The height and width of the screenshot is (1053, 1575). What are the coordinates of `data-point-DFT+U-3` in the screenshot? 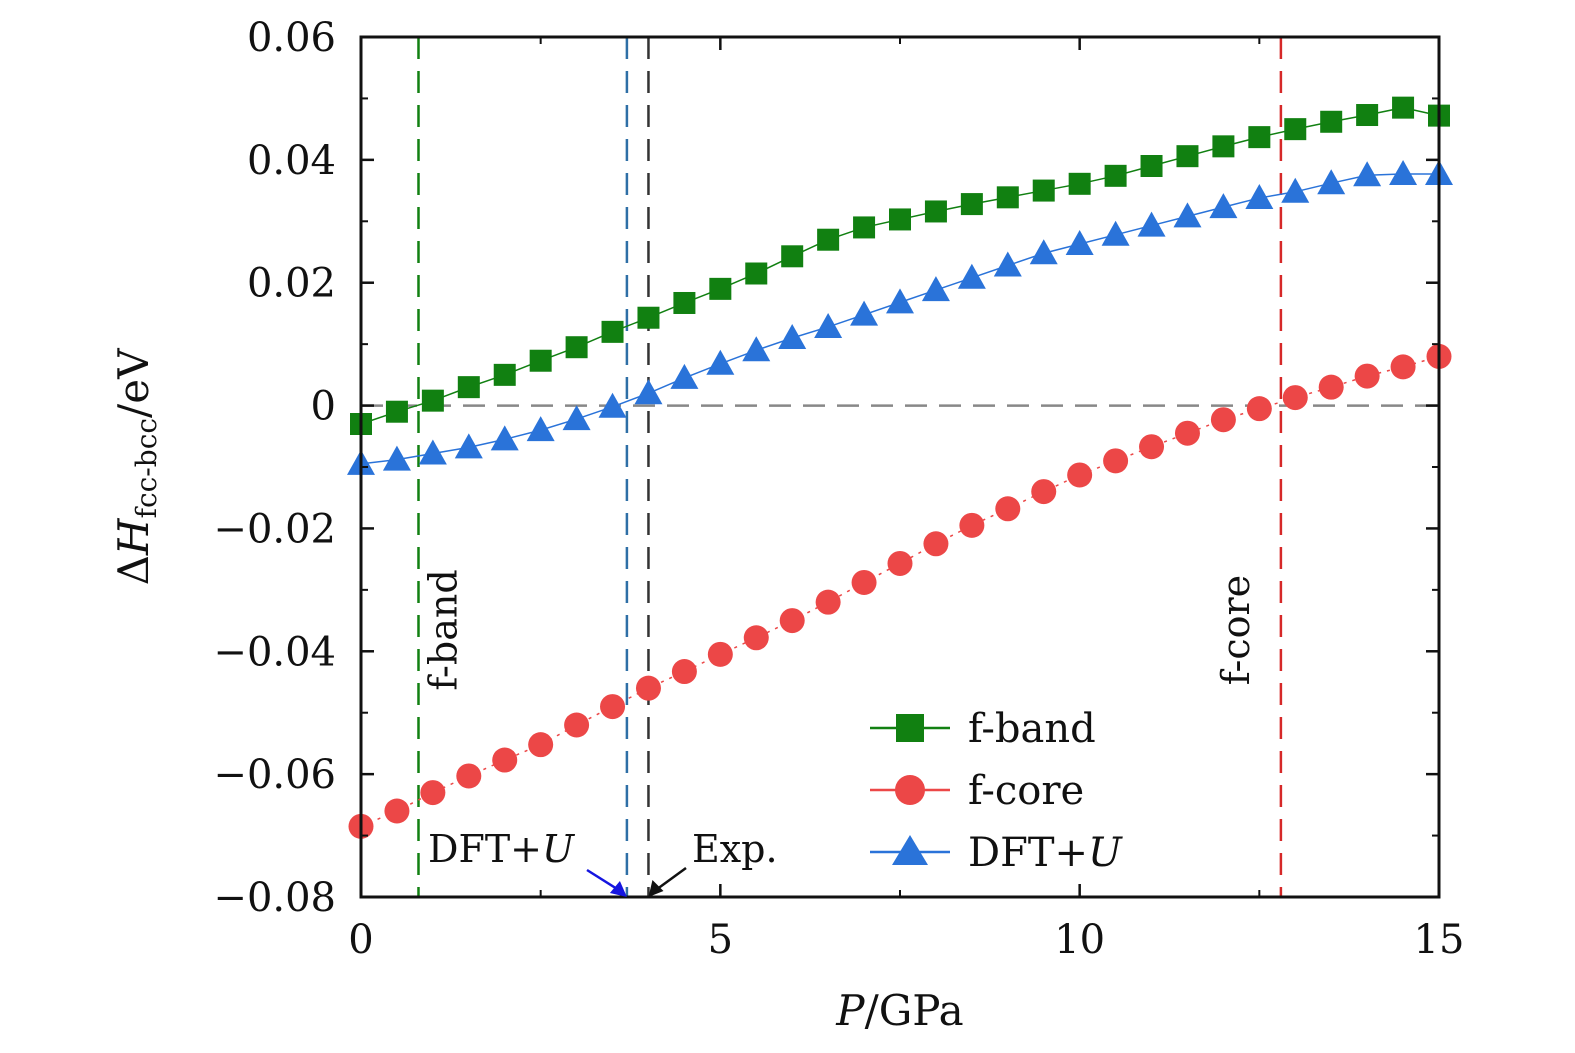 It's located at (468, 446).